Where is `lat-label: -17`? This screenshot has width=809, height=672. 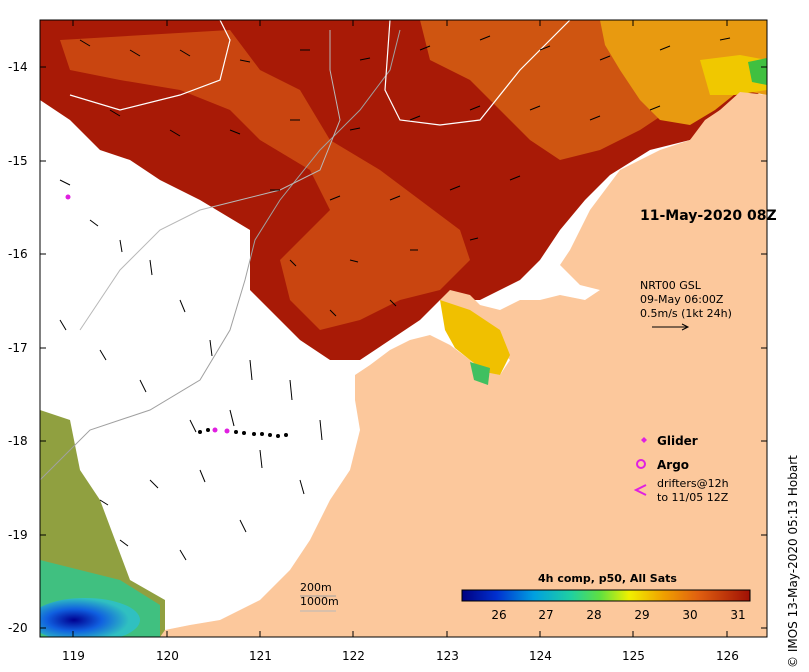
lat-label: -17 is located at coordinates (18, 348).